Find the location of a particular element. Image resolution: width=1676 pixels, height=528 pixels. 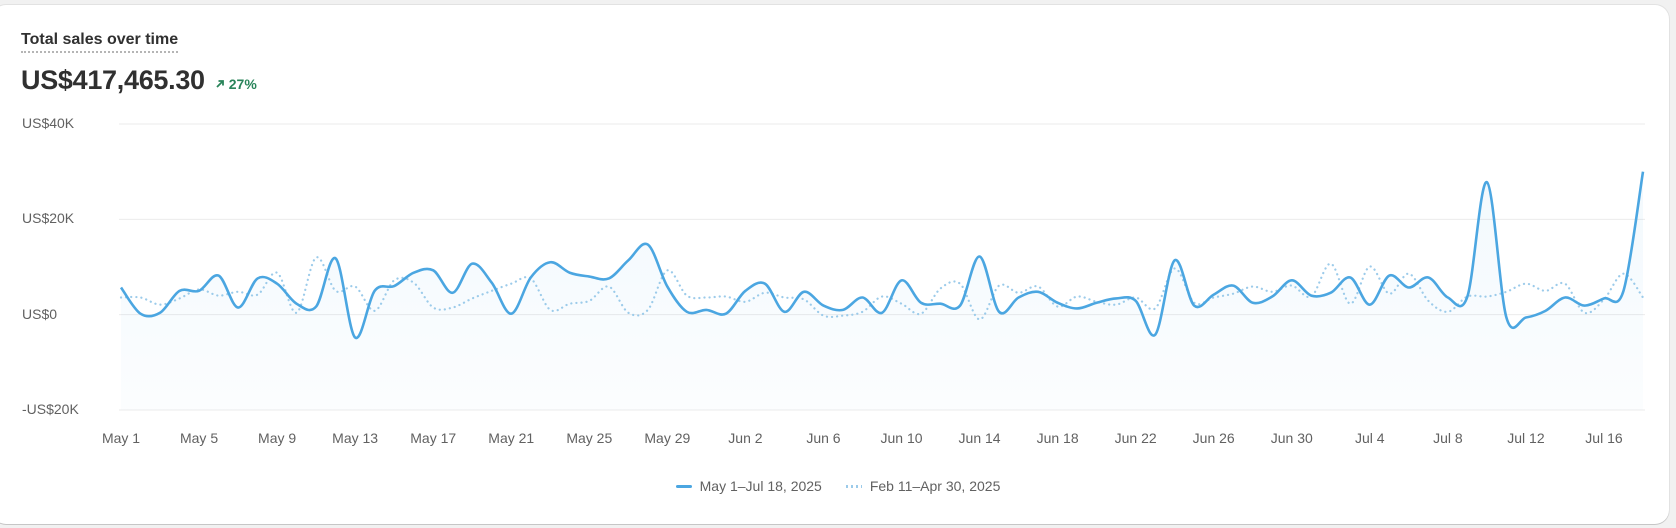

card-title: Total sales over time is located at coordinates (100, 41).